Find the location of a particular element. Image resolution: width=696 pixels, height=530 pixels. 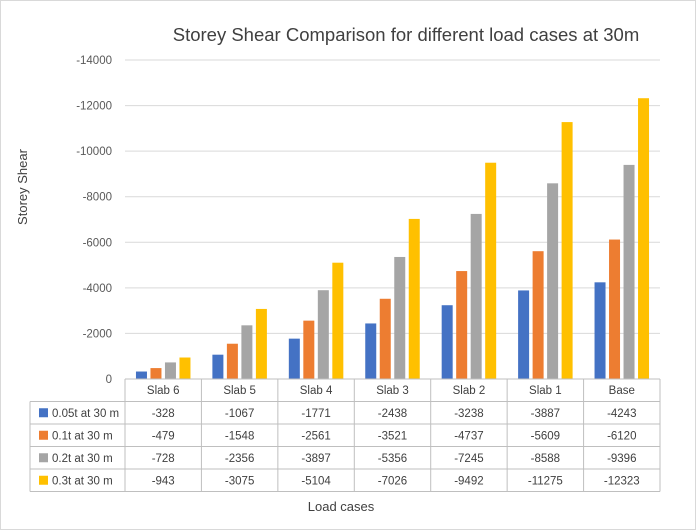

data-label: -4737 is located at coordinates (468, 436).